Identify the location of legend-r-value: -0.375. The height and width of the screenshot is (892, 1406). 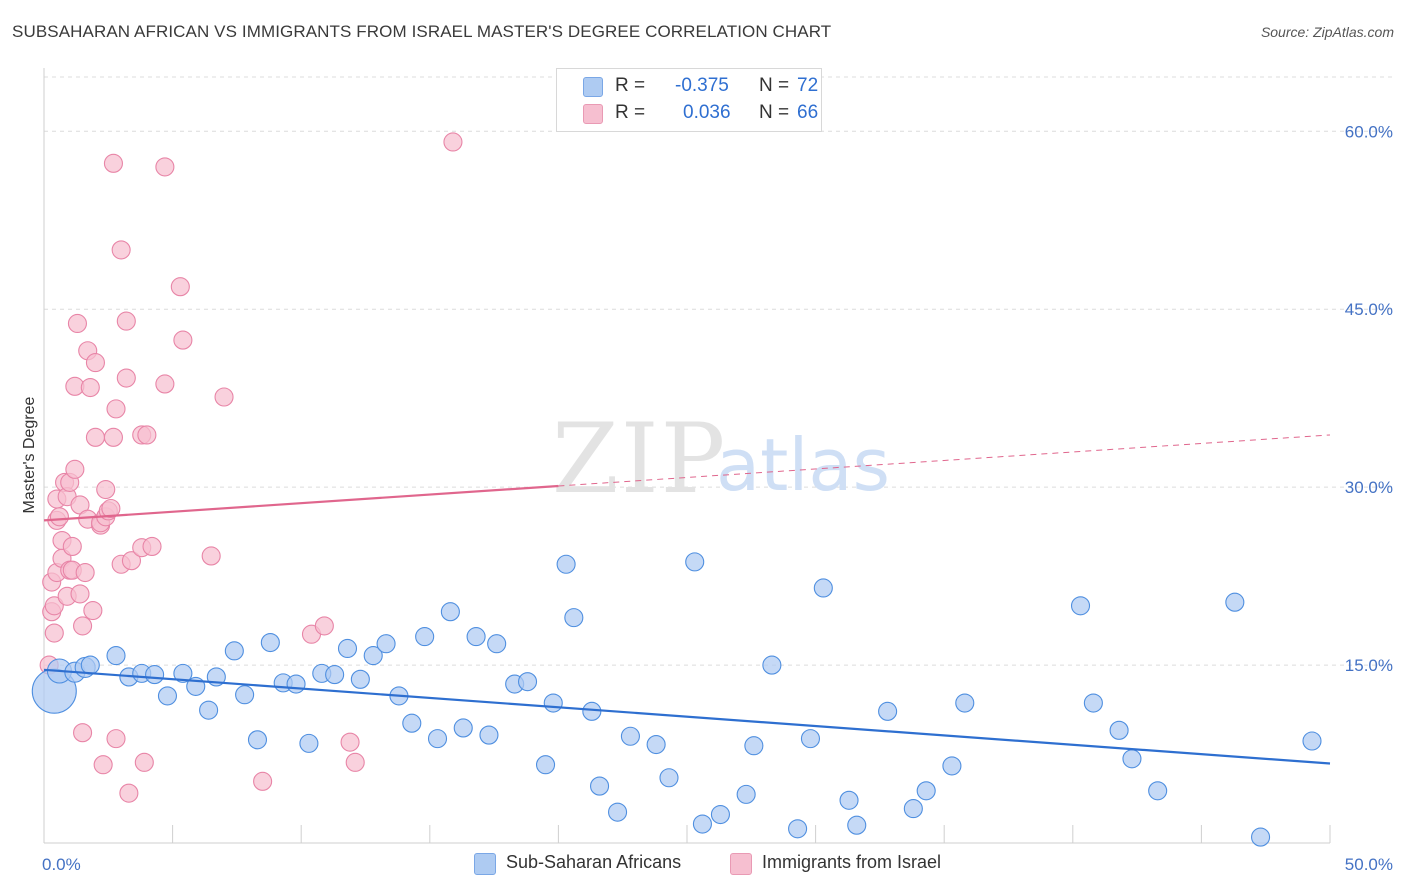
(702, 85).